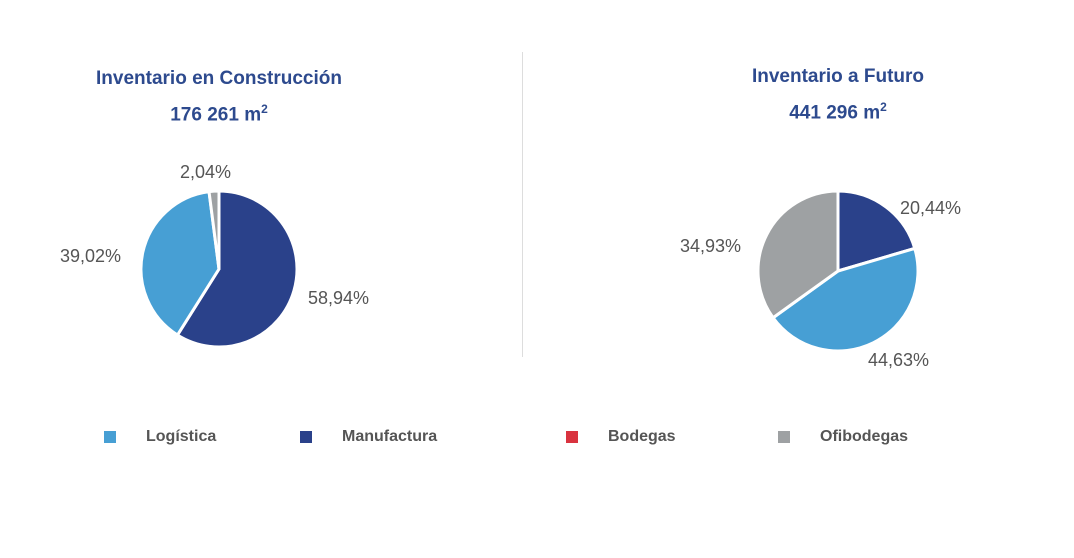 This screenshot has height=558, width=1074. What do you see at coordinates (219, 114) in the screenshot?
I see `chart-total-left: 176 261 m2` at bounding box center [219, 114].